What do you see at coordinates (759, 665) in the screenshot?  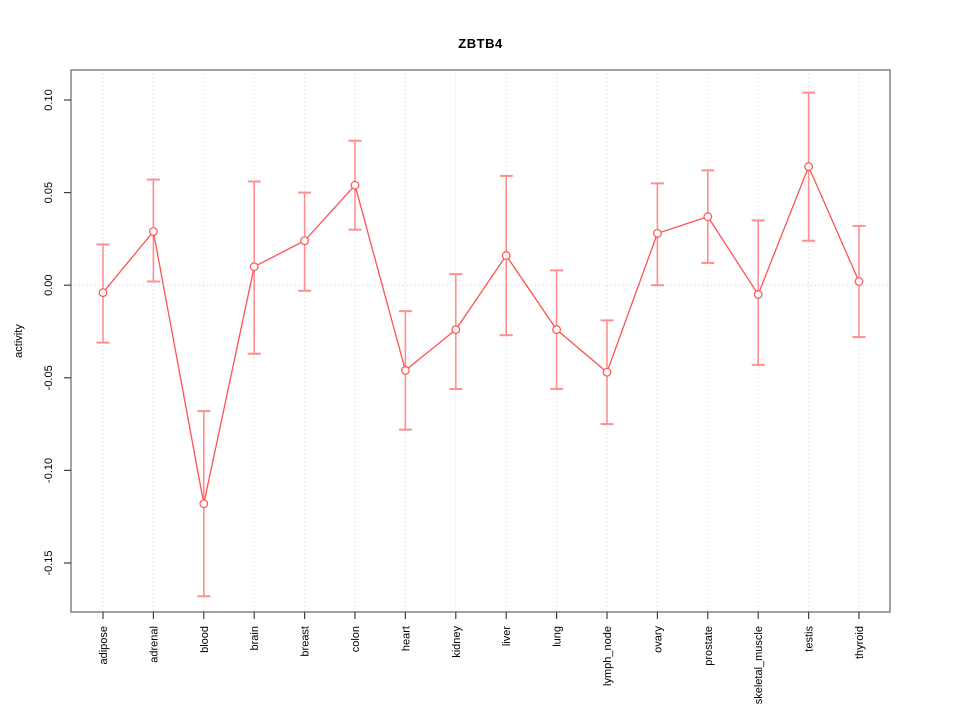 I see `x-tick-label: skeletal_muscle` at bounding box center [759, 665].